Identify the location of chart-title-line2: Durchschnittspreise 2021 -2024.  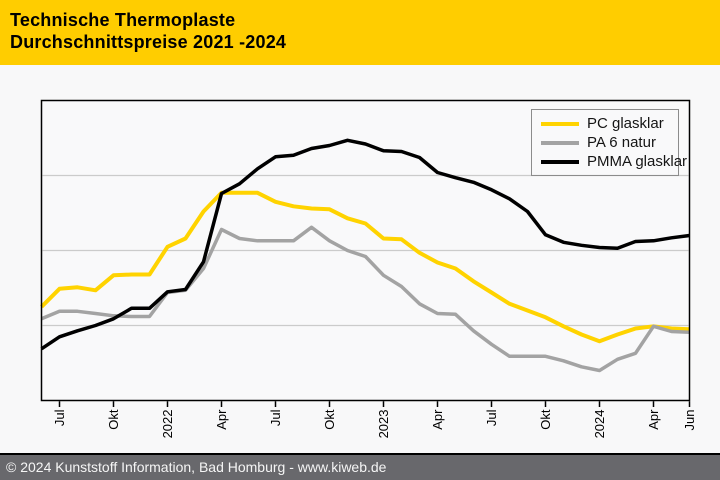
(148, 42).